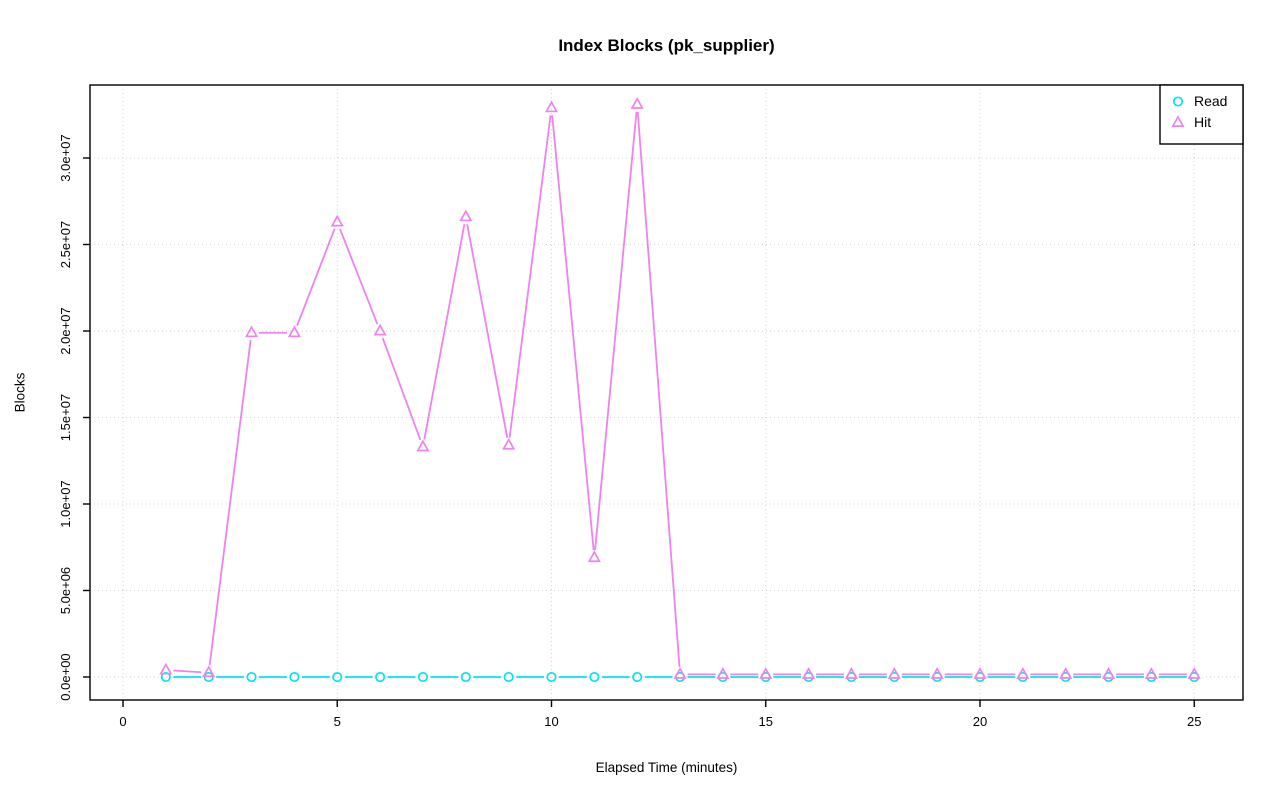 The image size is (1280, 801). I want to click on legend-label-read: Read, so click(1210, 101).